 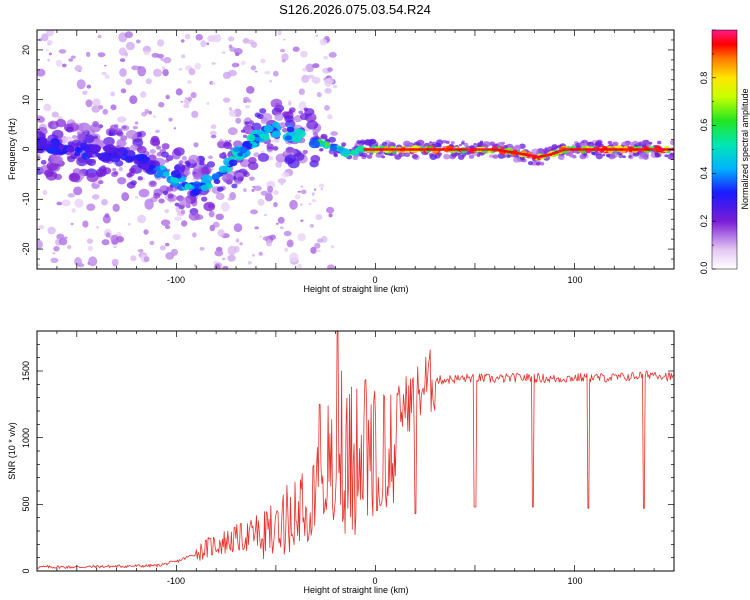 What do you see at coordinates (724, 149) in the screenshot?
I see `colorbar-gradient` at bounding box center [724, 149].